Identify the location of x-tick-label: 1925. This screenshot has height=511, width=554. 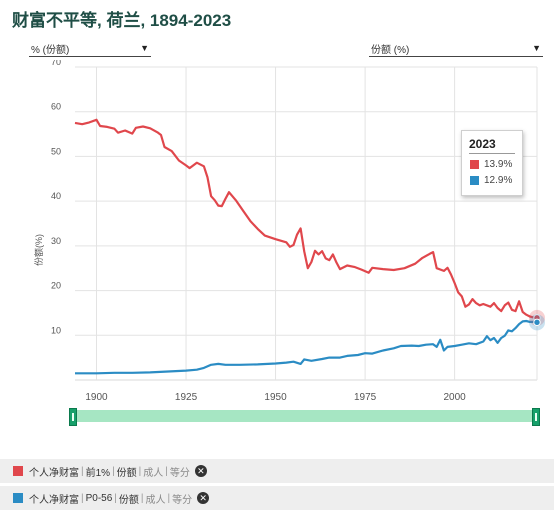
(186, 397).